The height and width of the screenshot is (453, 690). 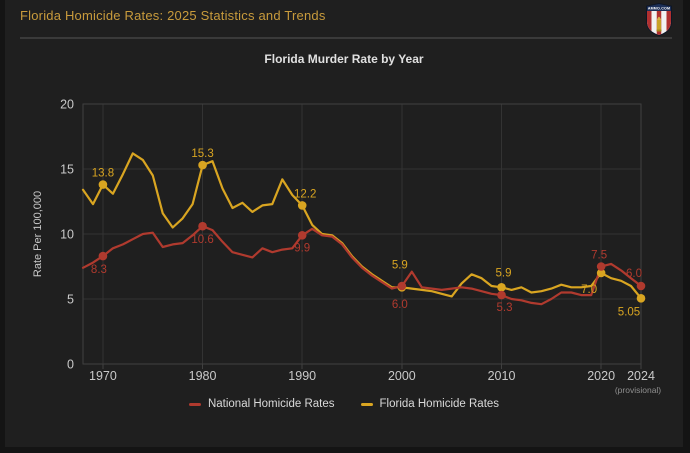 I want to click on bullet-icon, so click(x=659, y=24).